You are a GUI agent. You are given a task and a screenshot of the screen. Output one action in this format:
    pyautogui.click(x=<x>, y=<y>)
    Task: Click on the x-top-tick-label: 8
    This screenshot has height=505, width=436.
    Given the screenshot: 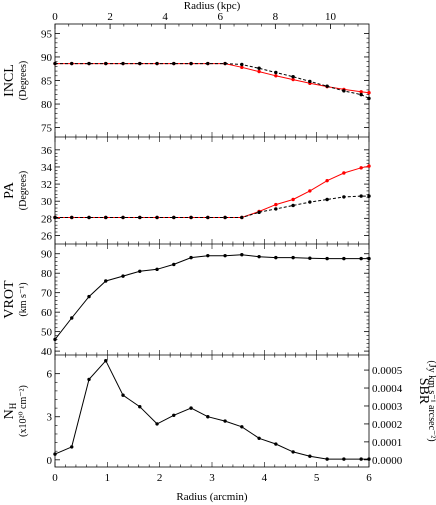 What is the action you would take?
    pyautogui.click(x=276, y=17)
    